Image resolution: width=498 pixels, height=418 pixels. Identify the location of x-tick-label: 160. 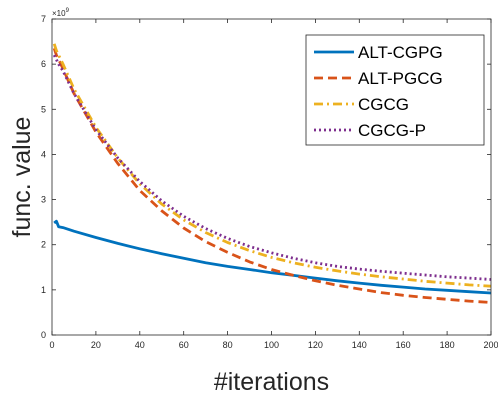
(403, 345).